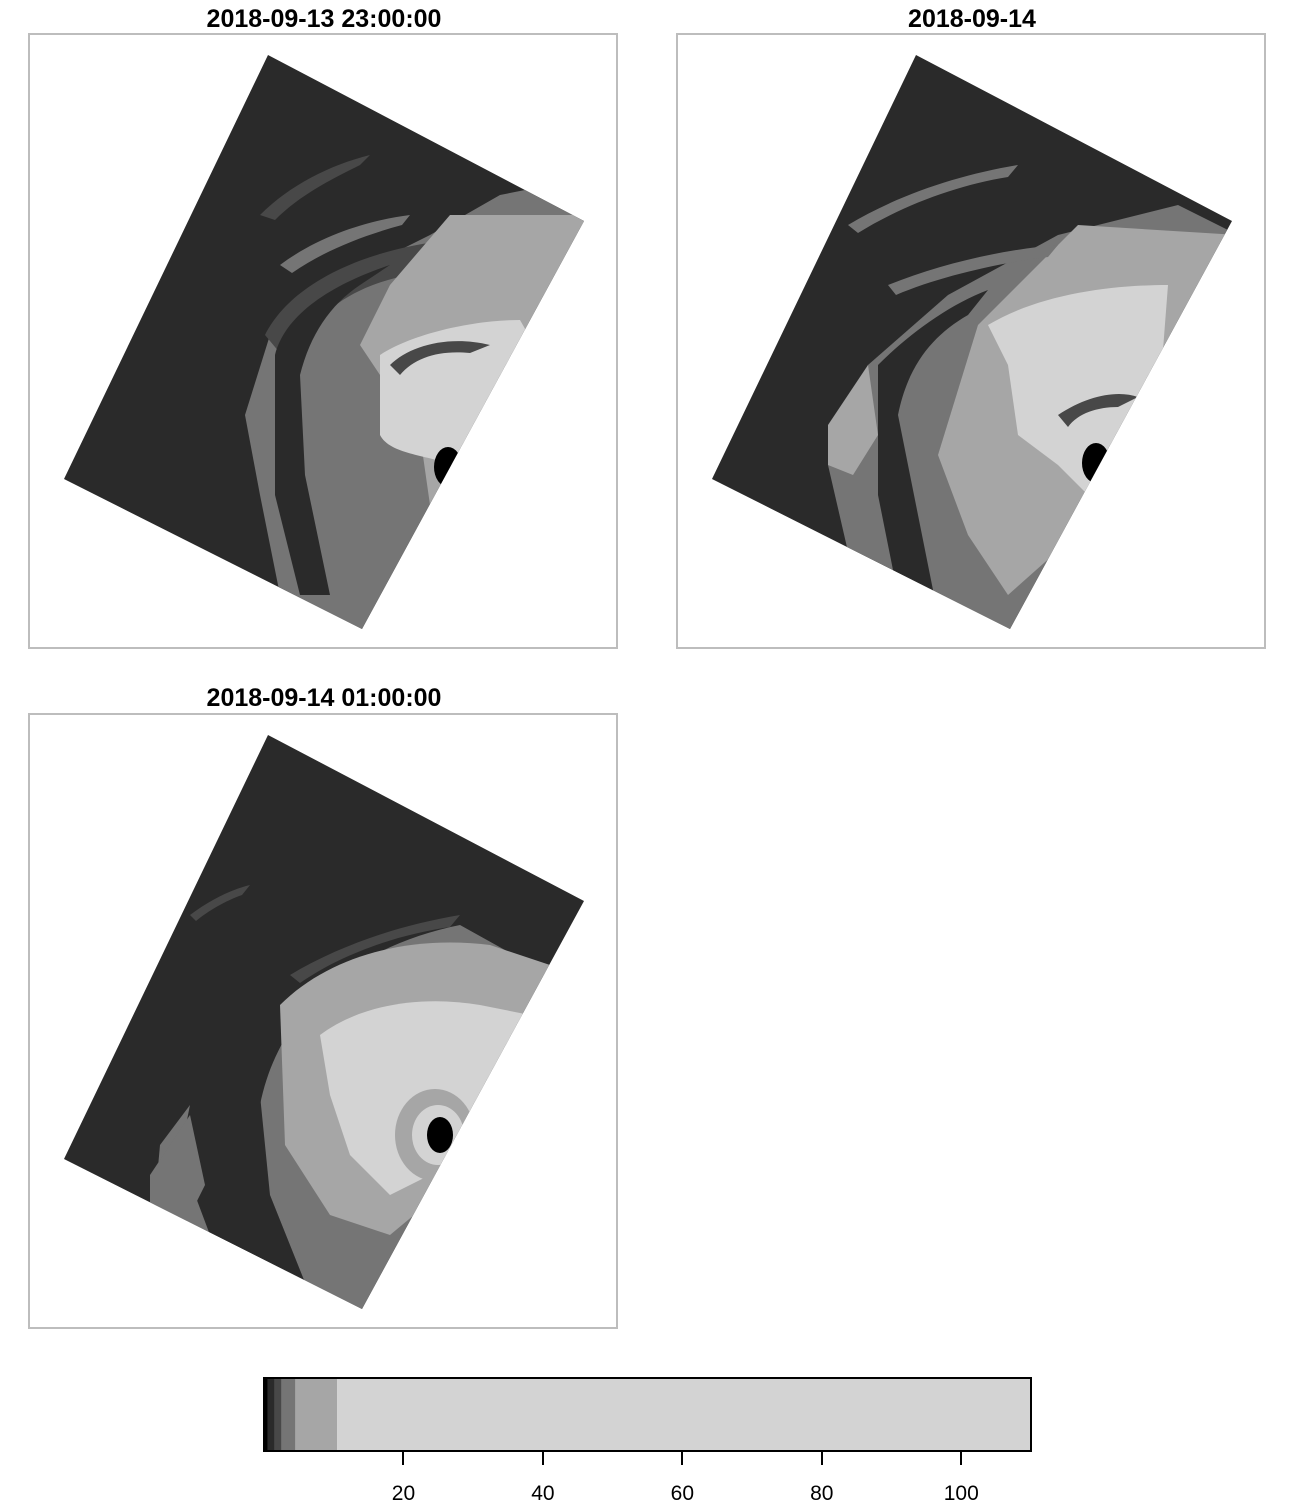 The width and height of the screenshot is (1296, 1512). I want to click on outer-band, so click(177, 1175).